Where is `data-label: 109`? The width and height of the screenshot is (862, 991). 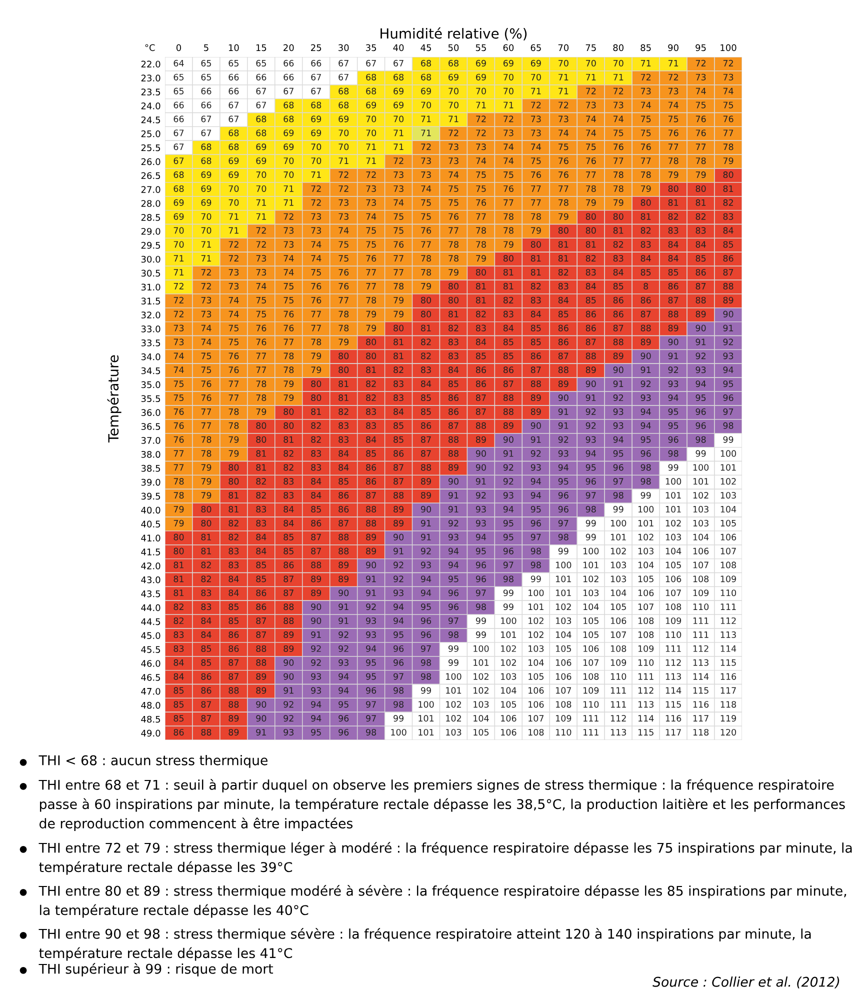 data-label: 109 is located at coordinates (618, 662).